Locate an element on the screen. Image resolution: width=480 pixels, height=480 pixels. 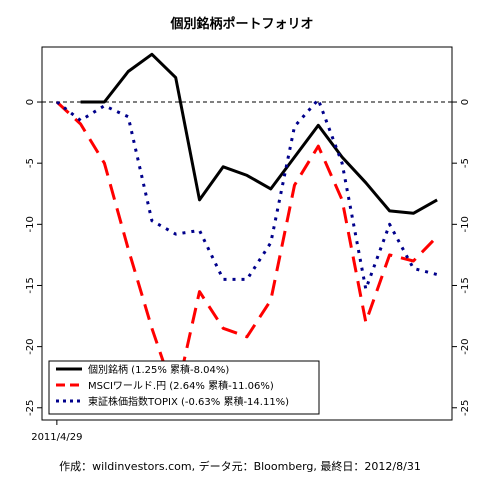
y-tick-label-right-4: -20 is located at coordinates (465, 346).